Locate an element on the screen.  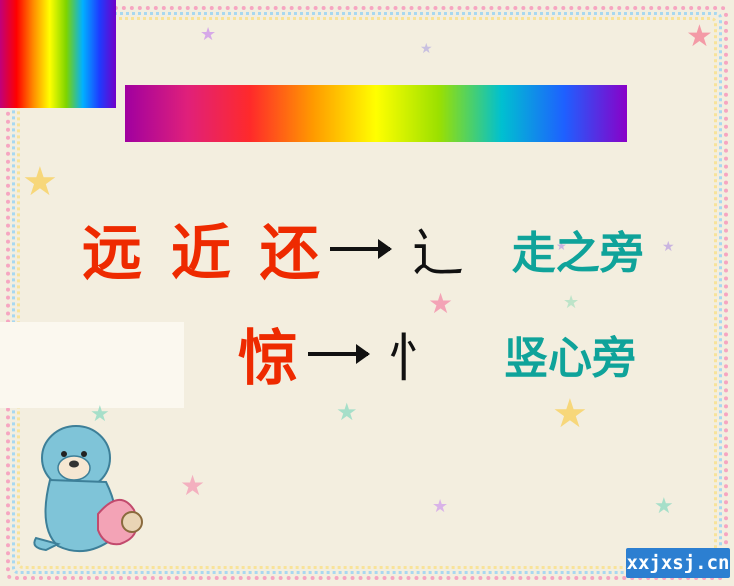
example-characters: 远 近 还 is located at coordinates (203, 254).